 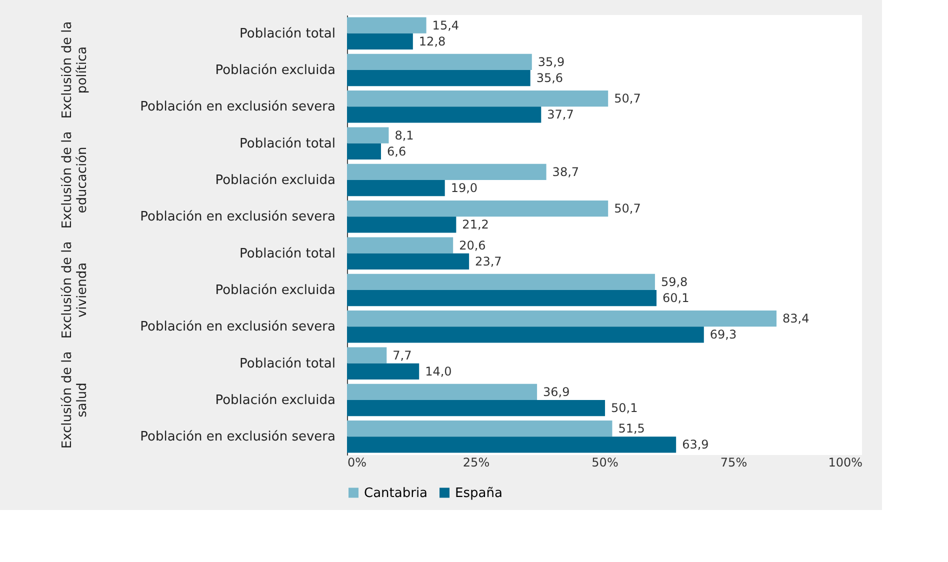 I want to click on data-label: 12,8, so click(x=432, y=41).